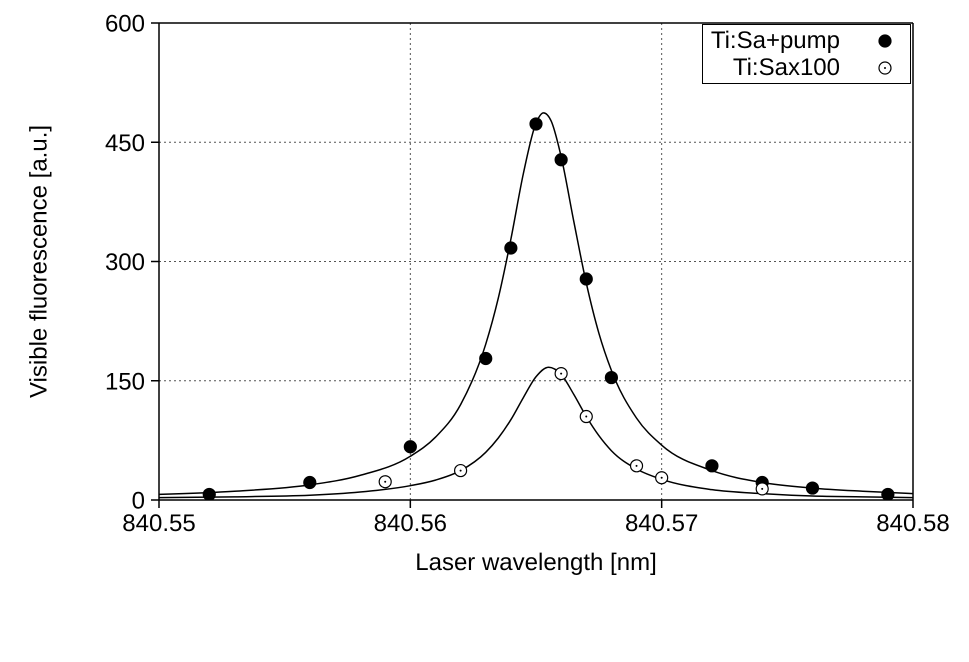 This screenshot has width=969, height=662. Describe the element at coordinates (39, 261) in the screenshot. I see `y-axis-title: Visible fluorescence [a.u.]` at that location.